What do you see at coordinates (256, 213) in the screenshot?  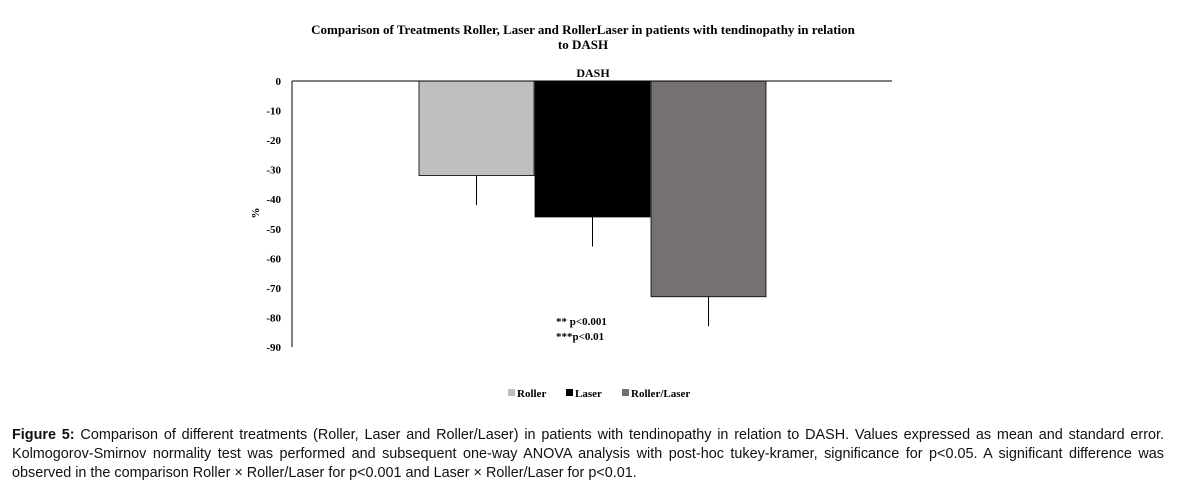 I see `y-axis-label: %` at bounding box center [256, 213].